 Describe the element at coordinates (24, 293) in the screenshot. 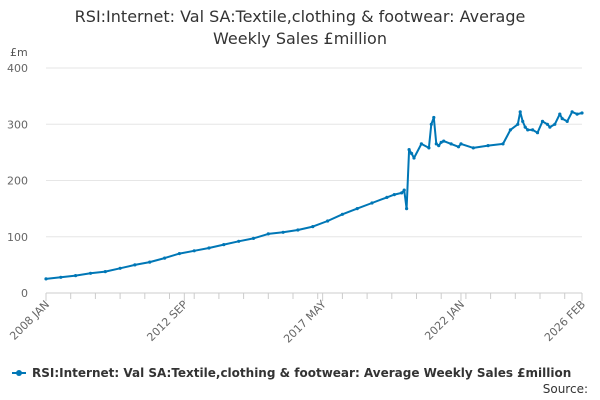

I see `y-tick-label: 0` at that location.